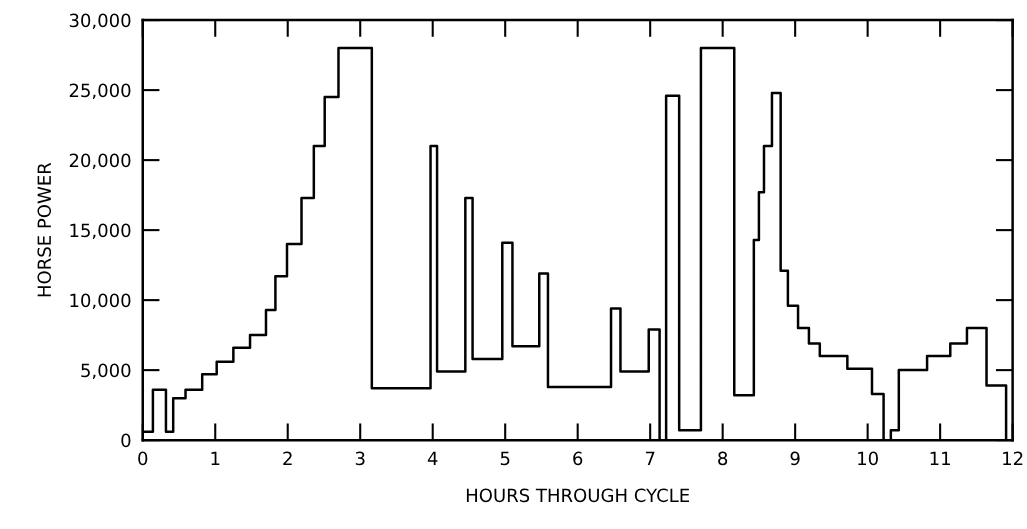 The width and height of the screenshot is (1027, 529). I want to click on y-tick-label: 10,000, so click(100, 301).